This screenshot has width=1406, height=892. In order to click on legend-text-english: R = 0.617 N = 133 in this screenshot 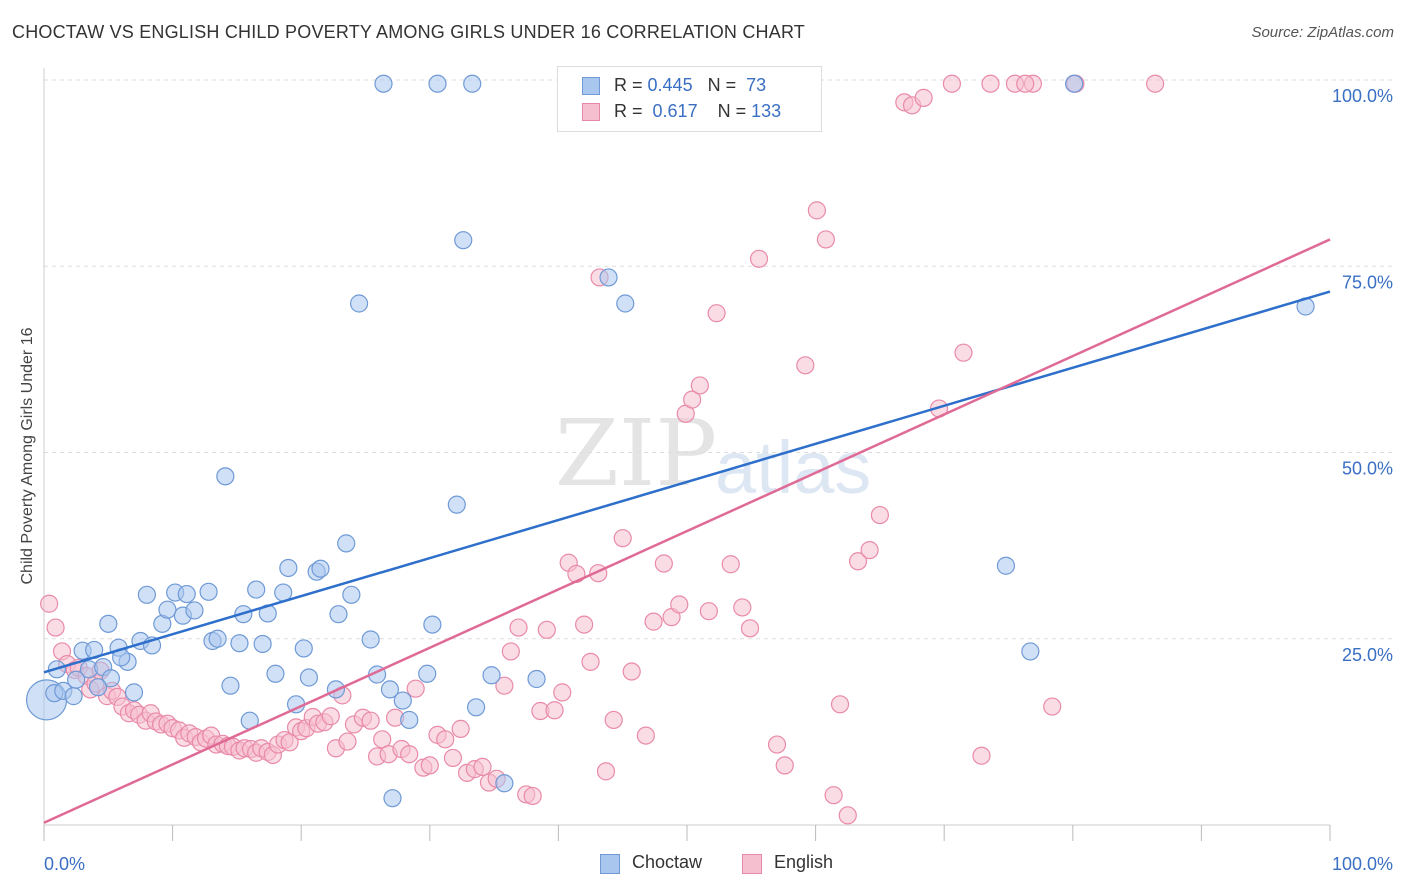, I will do `click(697, 111)`.